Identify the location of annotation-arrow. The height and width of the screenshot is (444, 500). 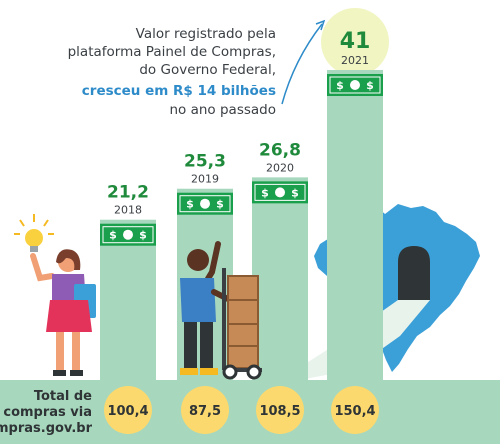
(302, 64).